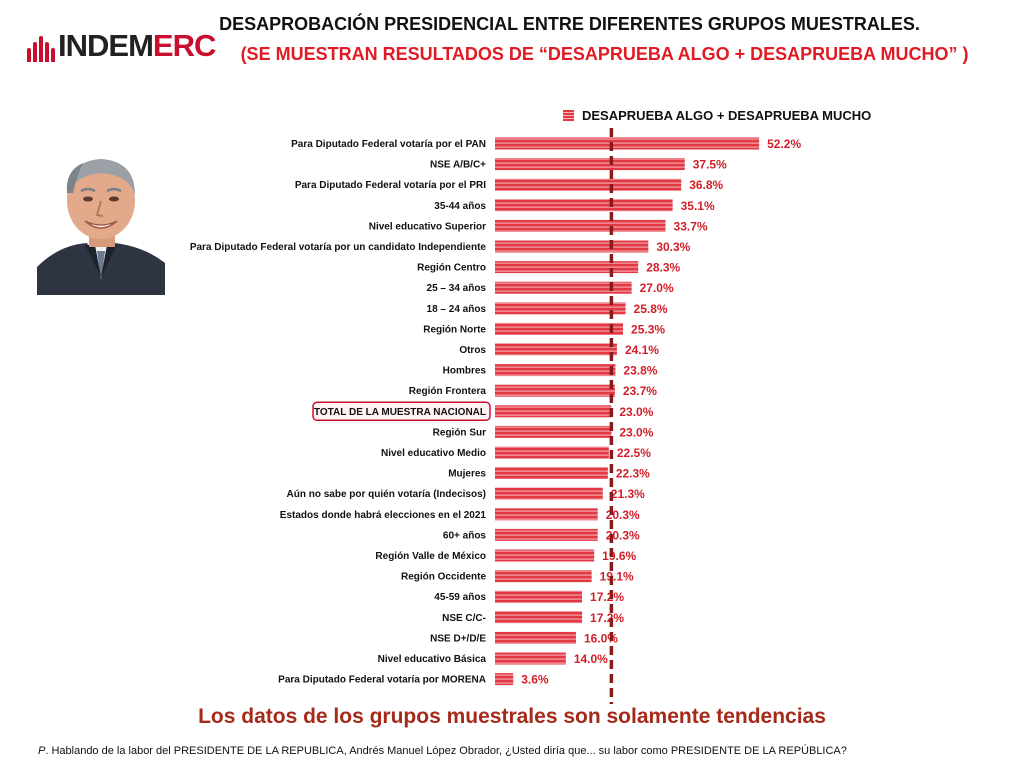 This screenshot has width=1024, height=768. I want to click on category-label: NSE D+/D/E, so click(458, 638).